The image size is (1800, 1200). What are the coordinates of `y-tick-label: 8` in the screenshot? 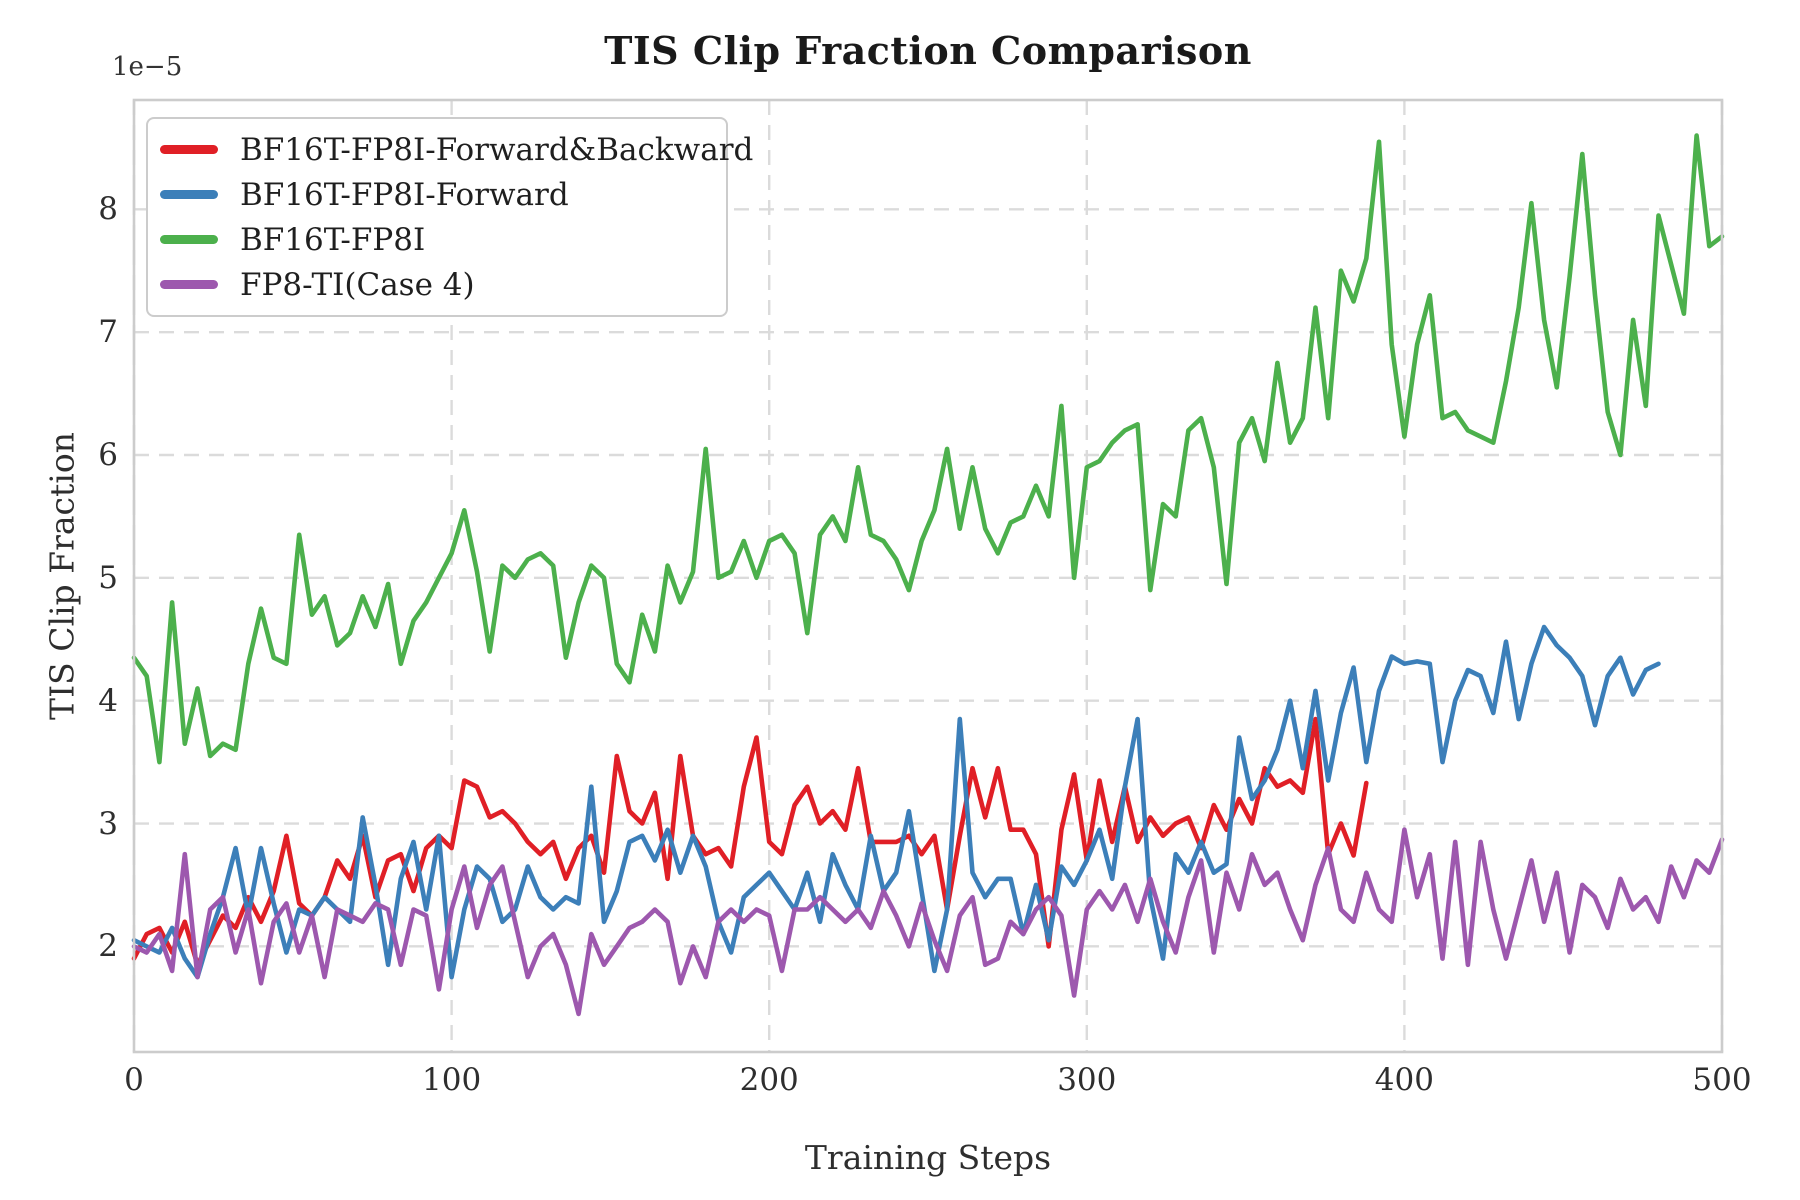 It's located at (108, 209).